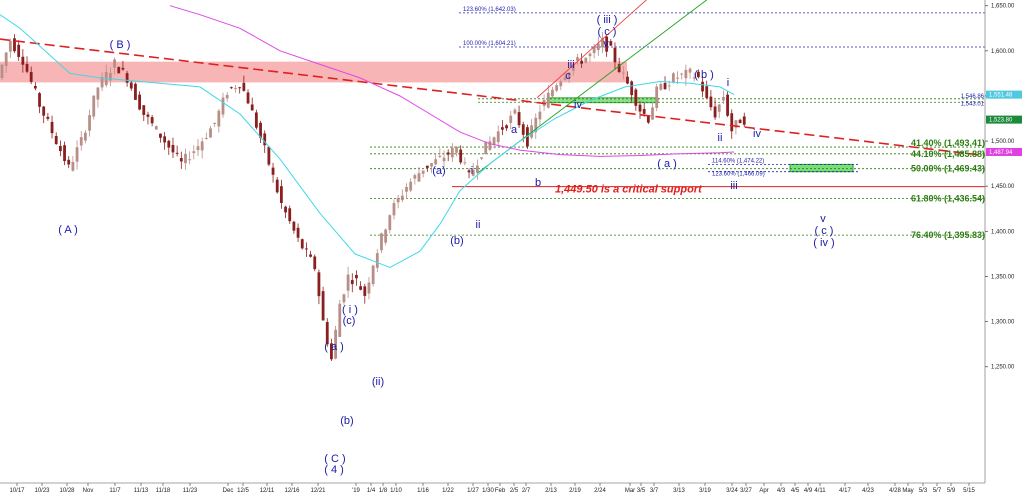 This screenshot has width=1024, height=494. What do you see at coordinates (948, 169) in the screenshot?
I see `fib-label: 50.00% (1,469.43)` at bounding box center [948, 169].